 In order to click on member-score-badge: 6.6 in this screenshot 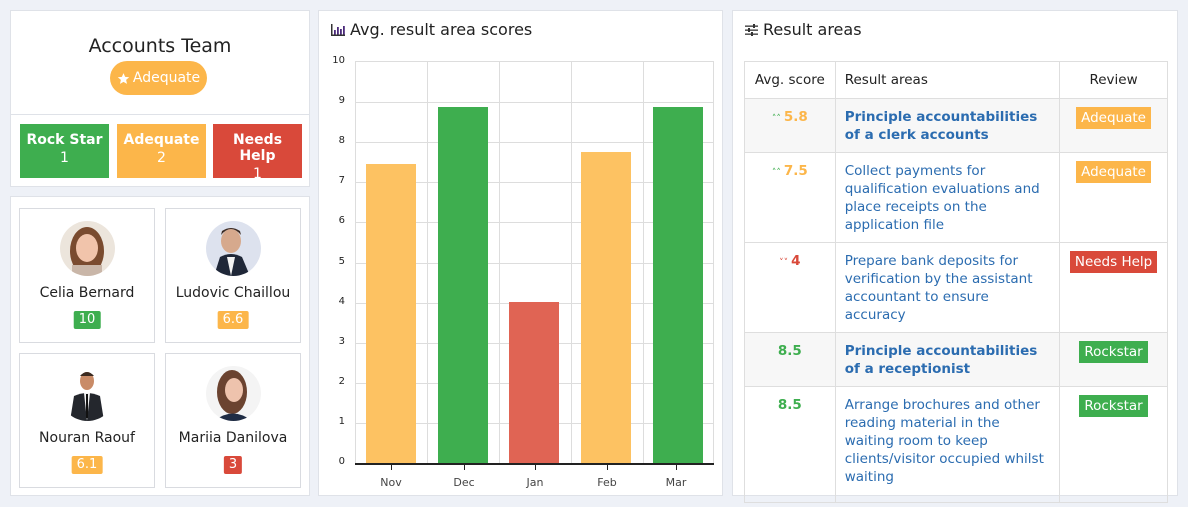, I will do `click(233, 320)`.